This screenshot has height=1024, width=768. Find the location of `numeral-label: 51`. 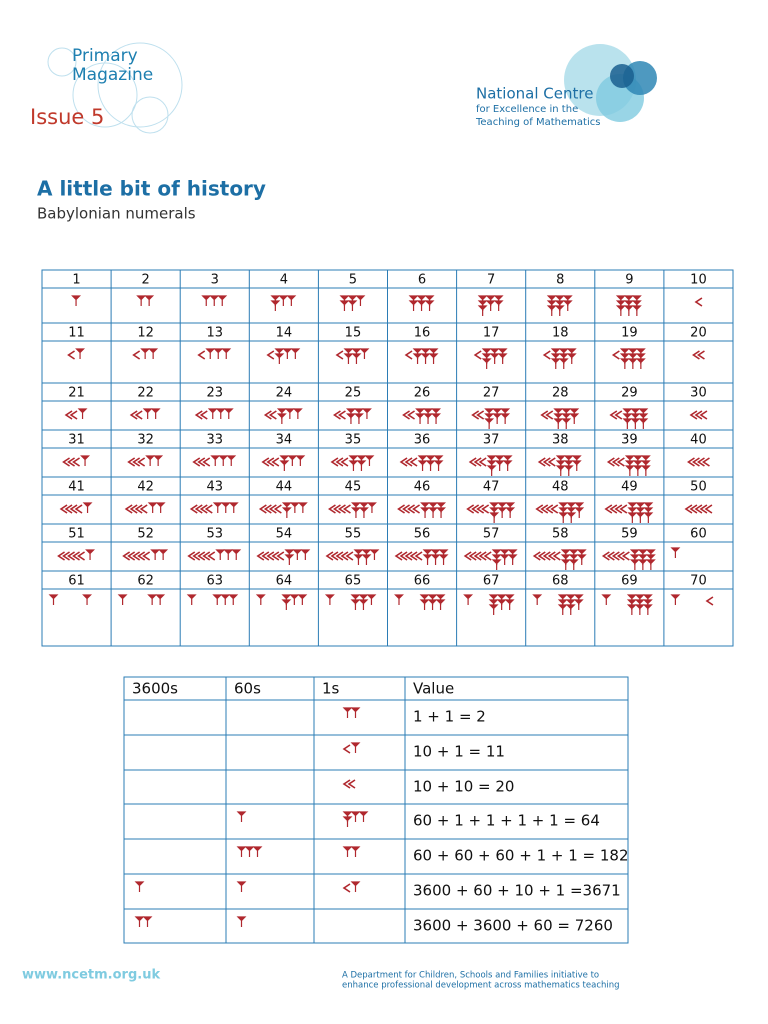

numeral-label: 51 is located at coordinates (76, 534).